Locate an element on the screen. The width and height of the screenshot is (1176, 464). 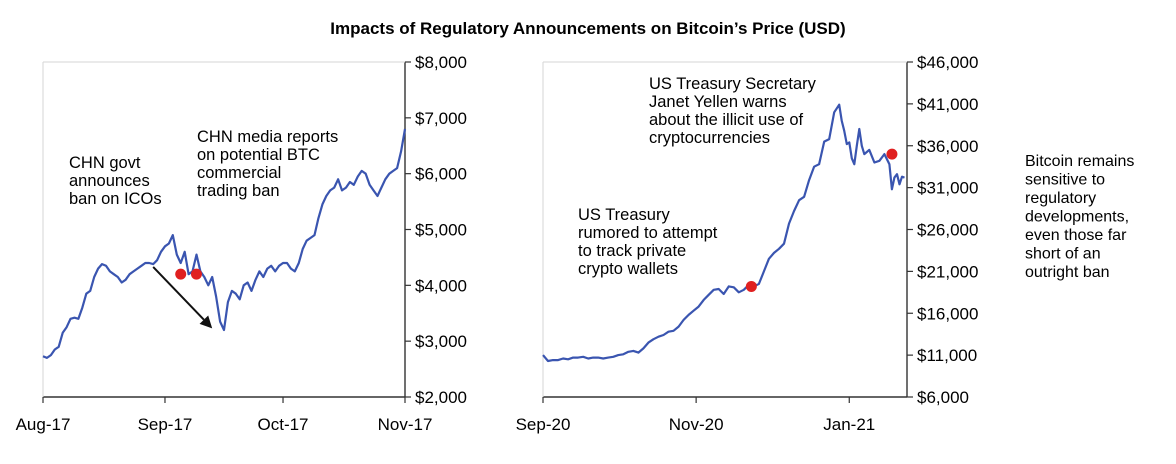
y-tick-label: $5,000 is located at coordinates (441, 230).